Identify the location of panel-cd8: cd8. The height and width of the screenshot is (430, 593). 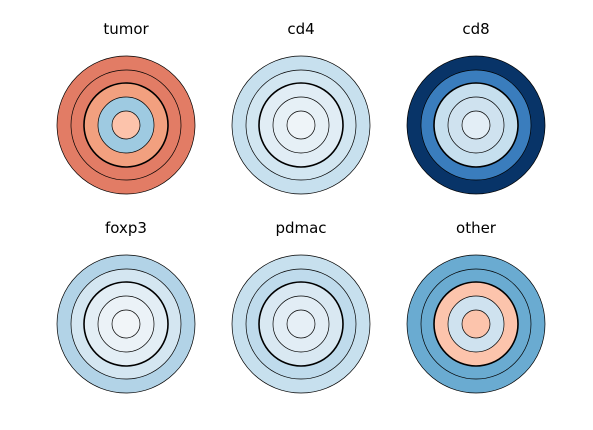
(476, 107).